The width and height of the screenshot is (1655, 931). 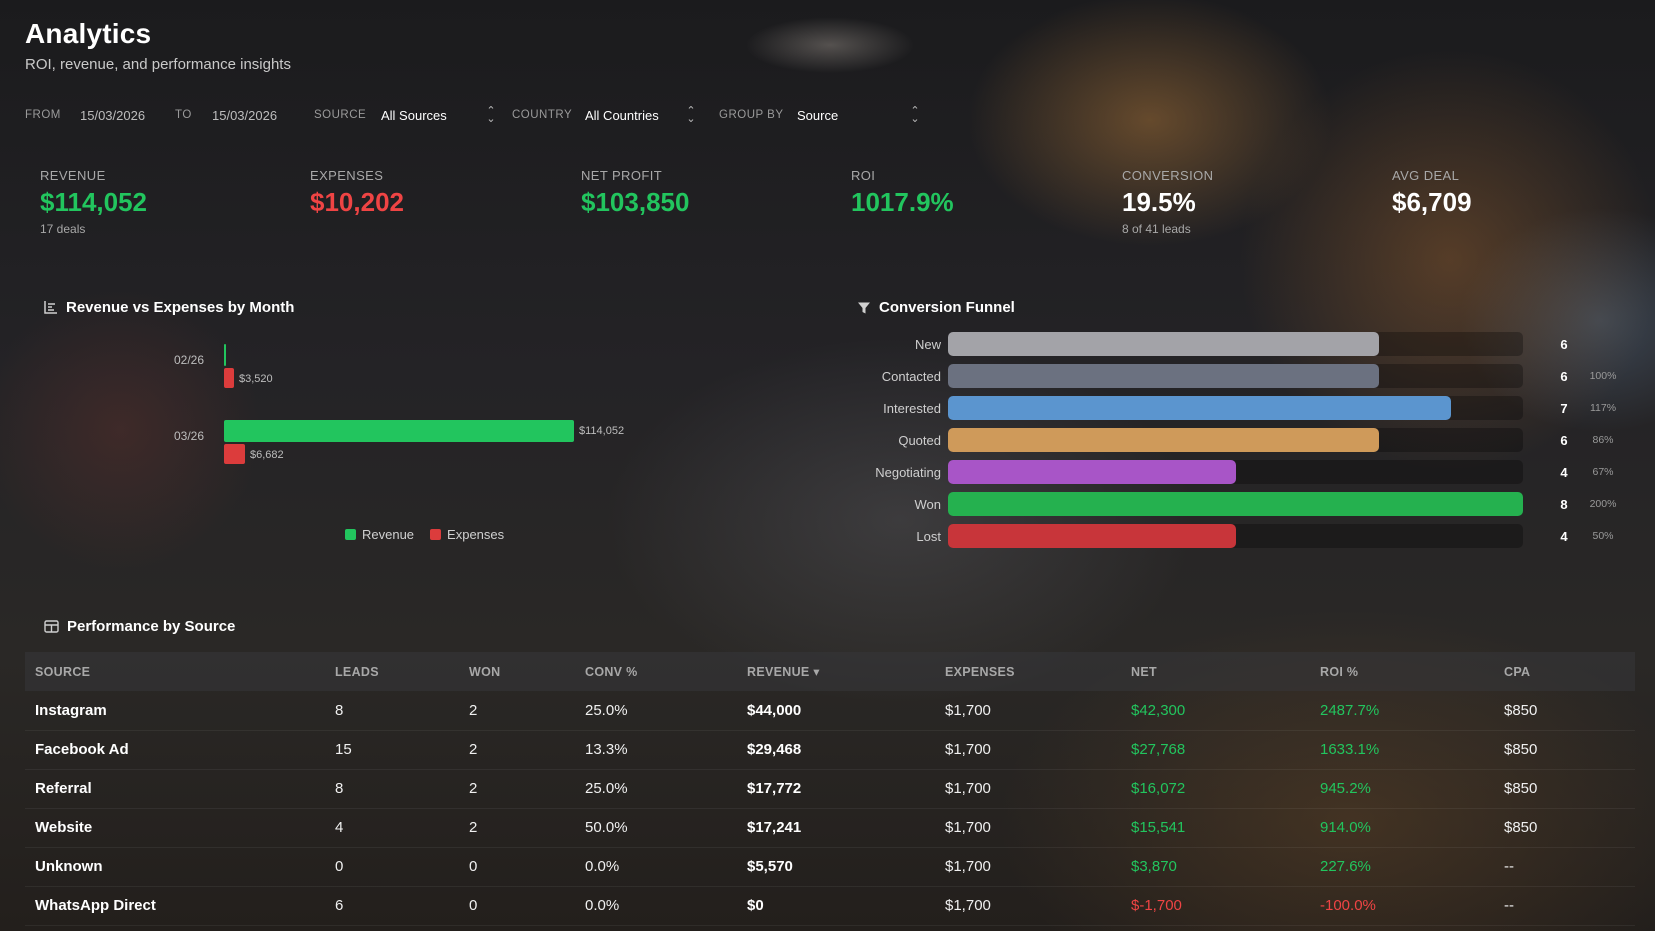 I want to click on funnel-stage-quoted: Quoted 6 86%, so click(x=1240, y=440).